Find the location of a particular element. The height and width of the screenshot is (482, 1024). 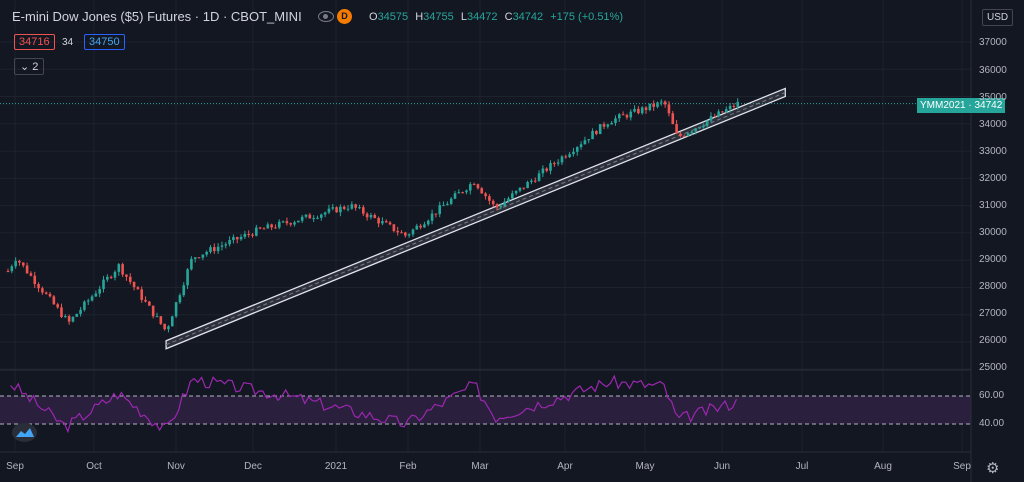

price-label: 31000 is located at coordinates (993, 205).